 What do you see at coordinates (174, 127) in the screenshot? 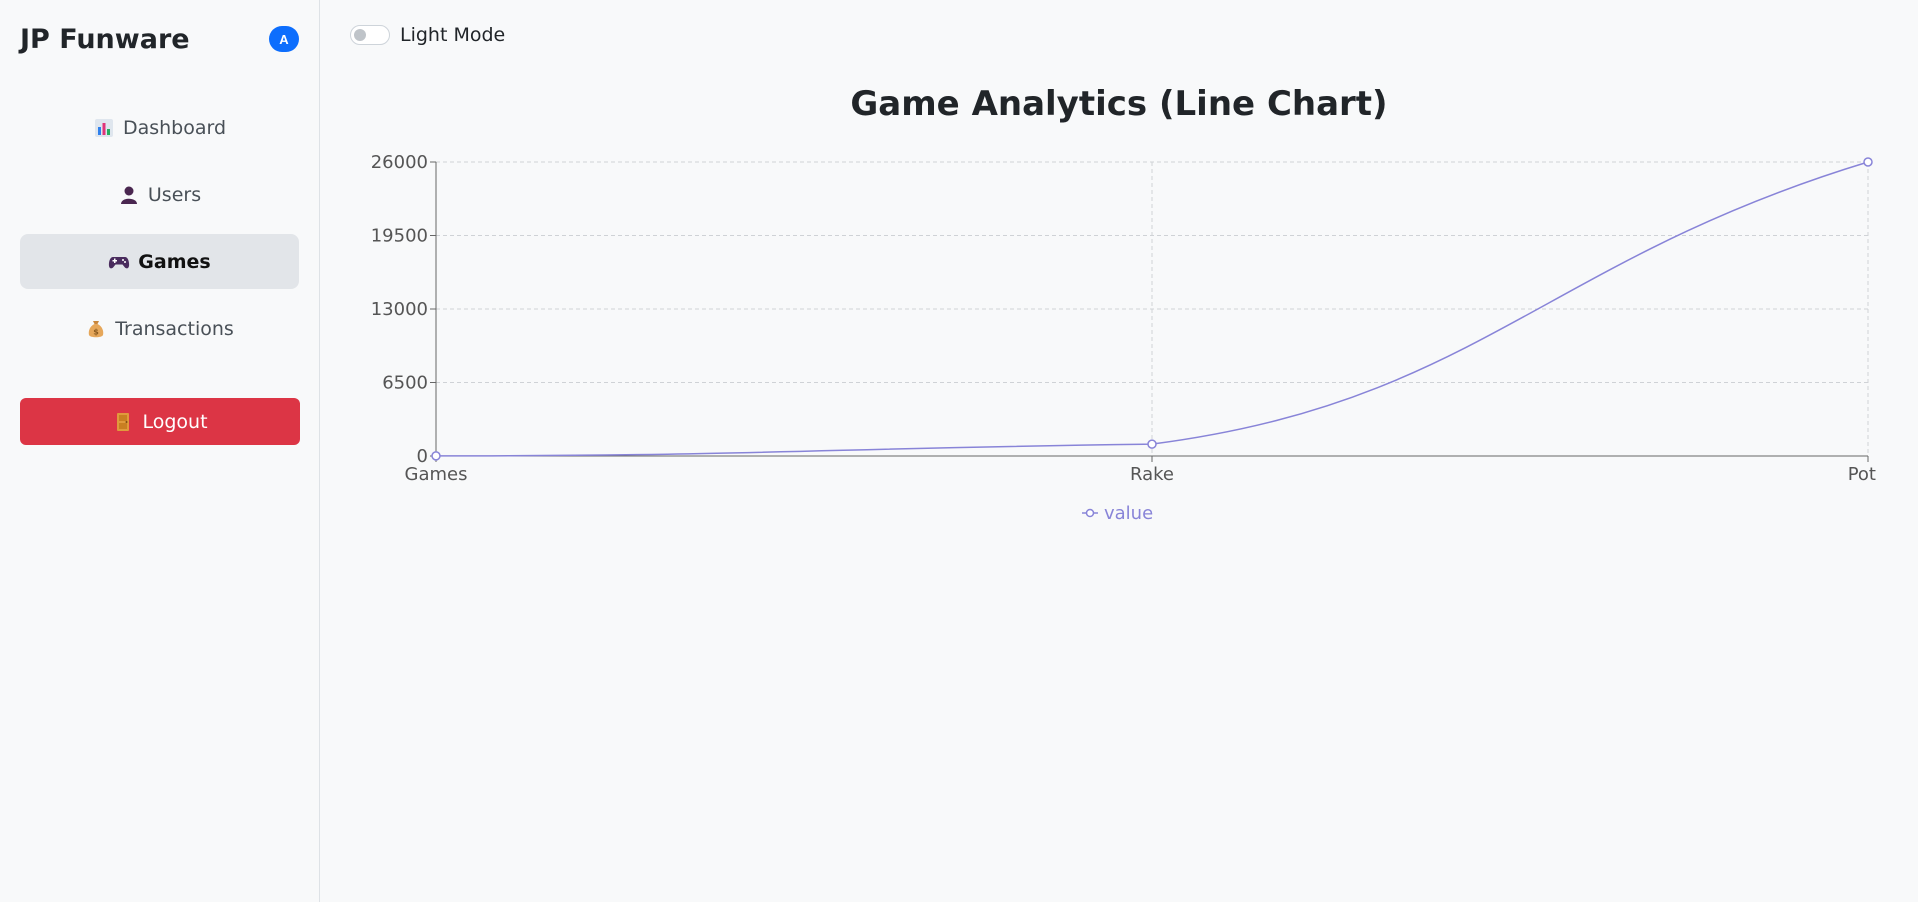
I see `sidebar-item-label: Dashboard` at bounding box center [174, 127].